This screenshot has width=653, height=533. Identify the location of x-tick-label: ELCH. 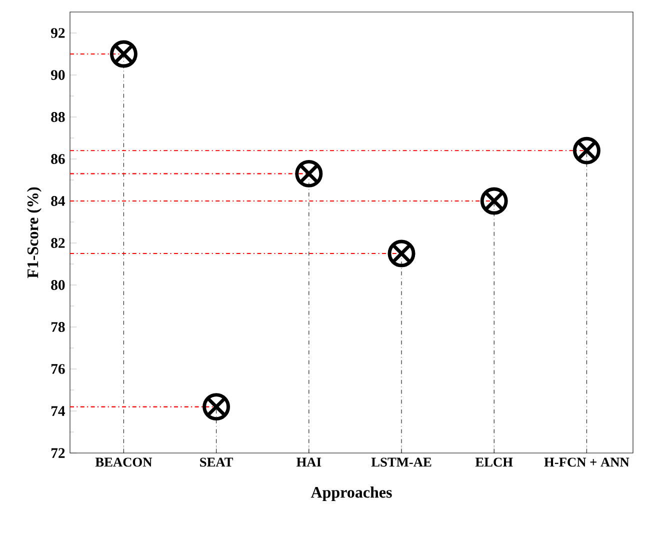
(494, 462).